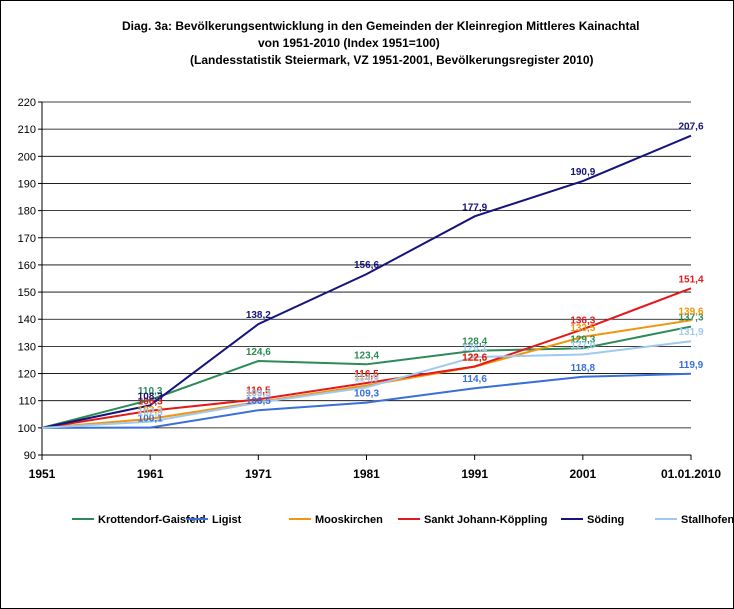  Describe the element at coordinates (690, 127) in the screenshot. I see `data-label: 207,6` at that location.